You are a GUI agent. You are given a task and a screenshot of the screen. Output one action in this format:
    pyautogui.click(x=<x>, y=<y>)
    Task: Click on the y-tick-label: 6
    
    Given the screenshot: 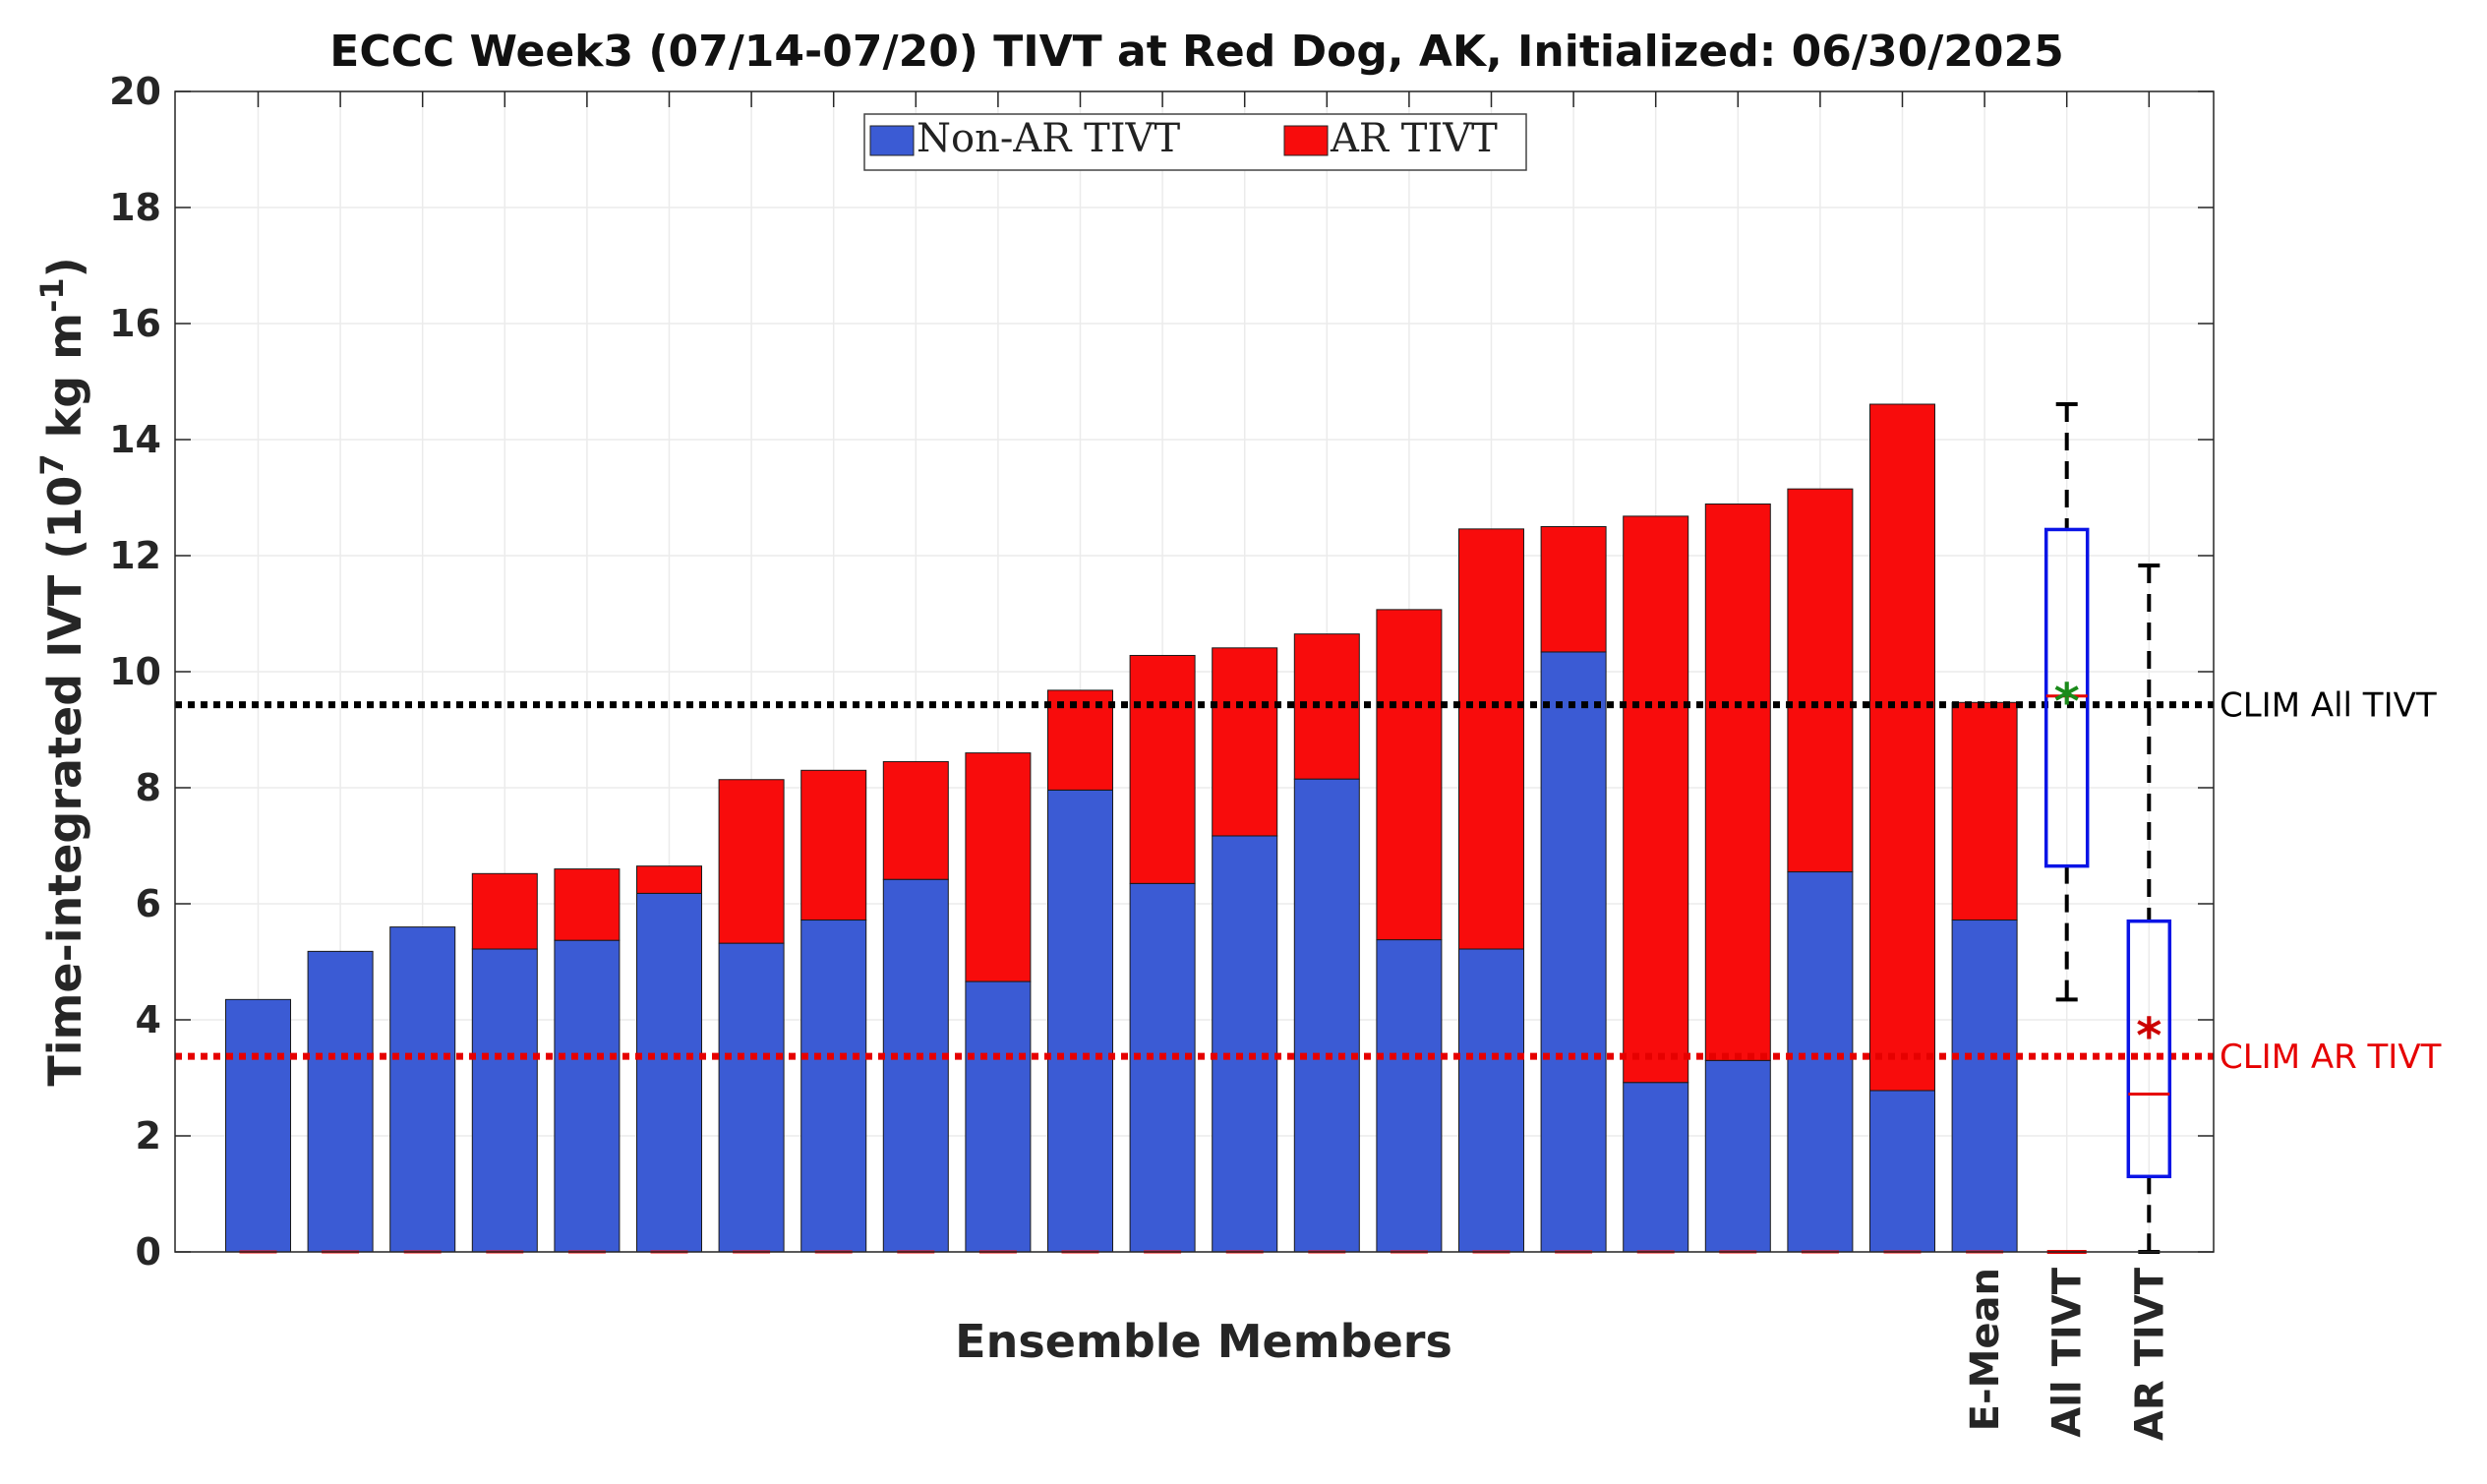 What is the action you would take?
    pyautogui.click(x=148, y=904)
    